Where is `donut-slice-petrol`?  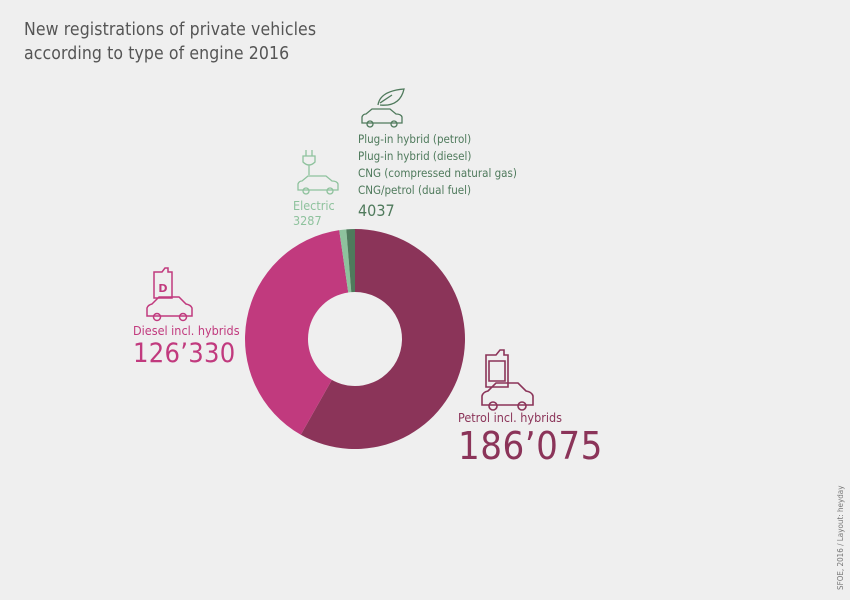 donut-slice-petrol is located at coordinates (382, 339).